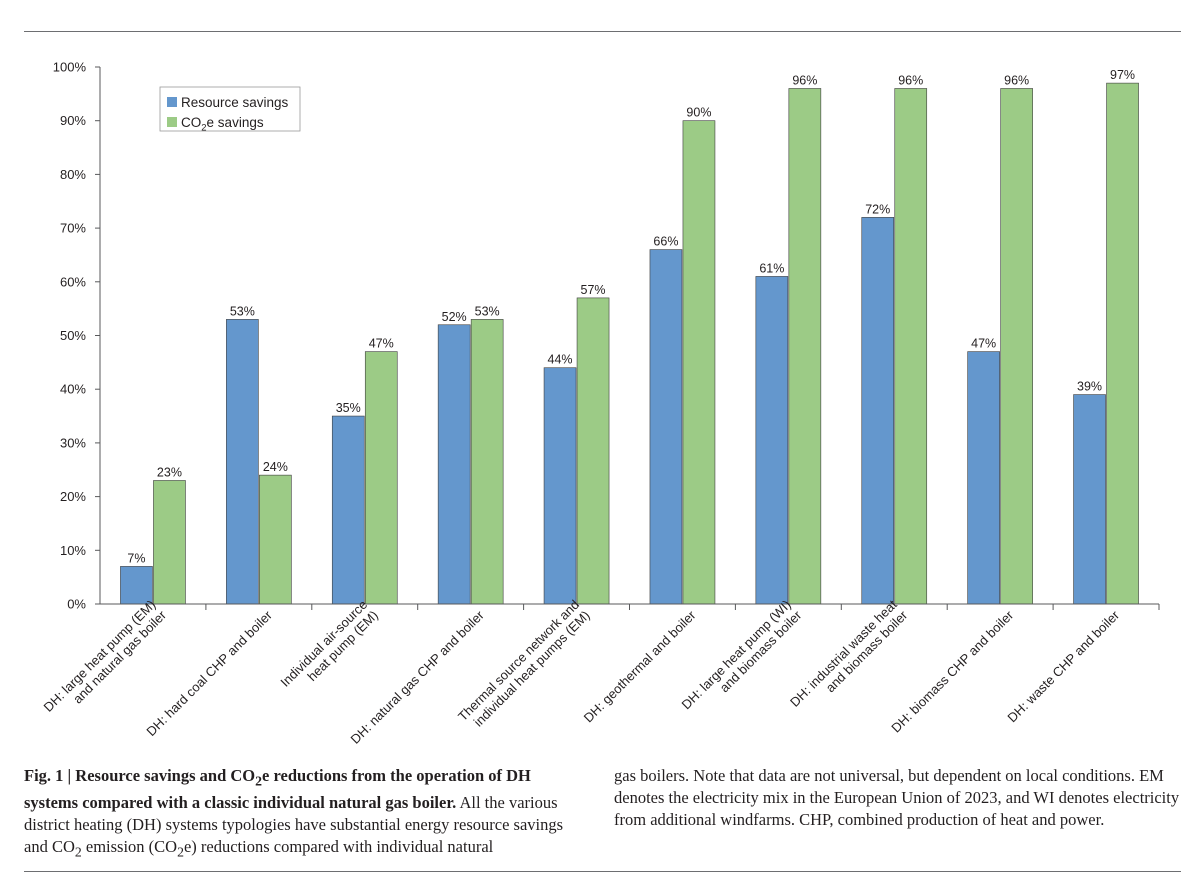  Describe the element at coordinates (119, 656) in the screenshot. I see `x-category-label-line: and natural gas boiler` at that location.